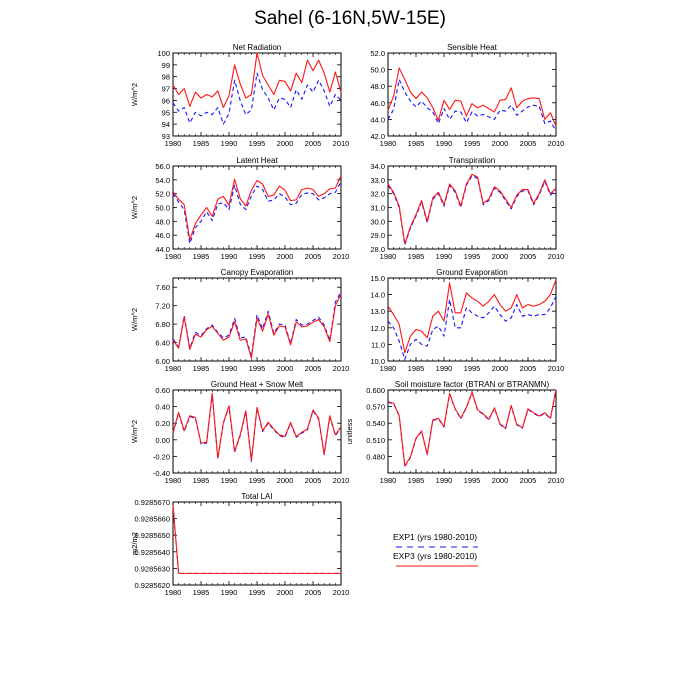  I want to click on panel-title: Latent Heat, so click(257, 160).